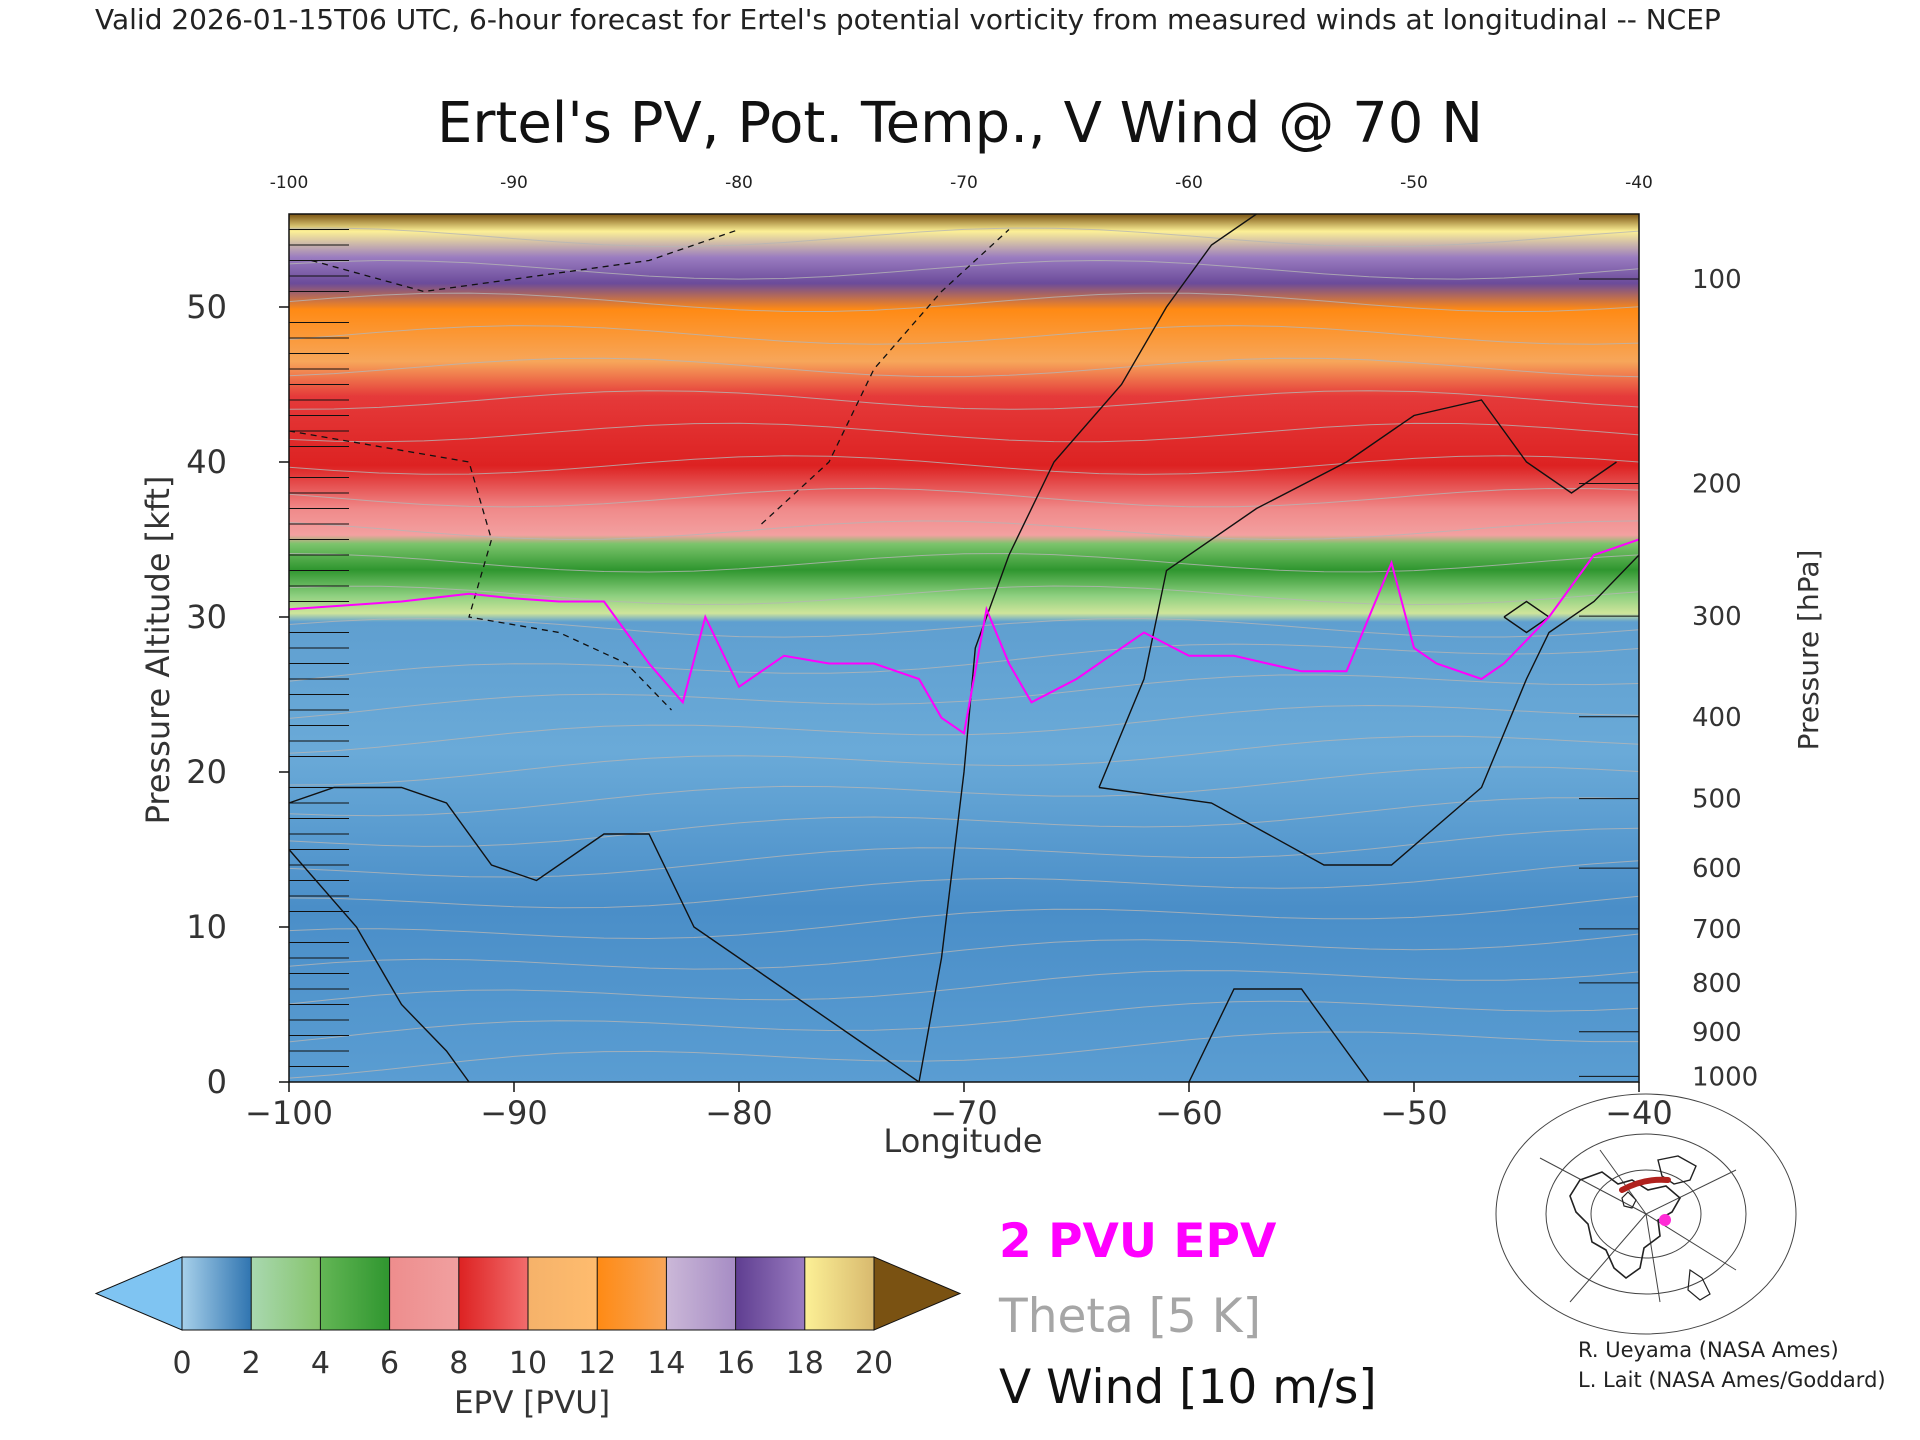 This screenshot has height=1440, width=1920. I want to click on x-tick-label: −80, so click(739, 1113).